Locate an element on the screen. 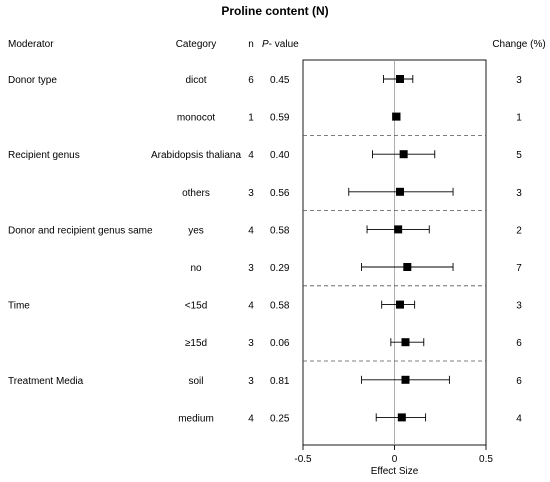 The width and height of the screenshot is (550, 482). category-label: dicot is located at coordinates (195, 80).